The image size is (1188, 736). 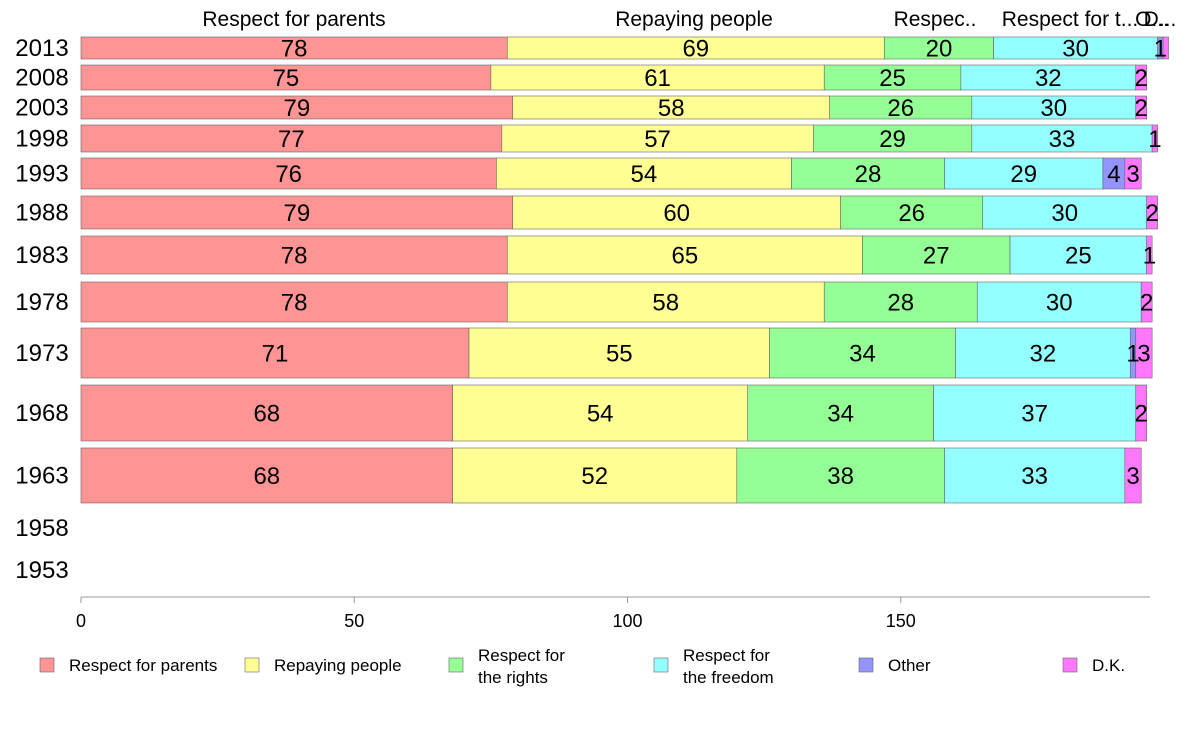 I want to click on value-label-1968-s0: 68, so click(x=266, y=414).